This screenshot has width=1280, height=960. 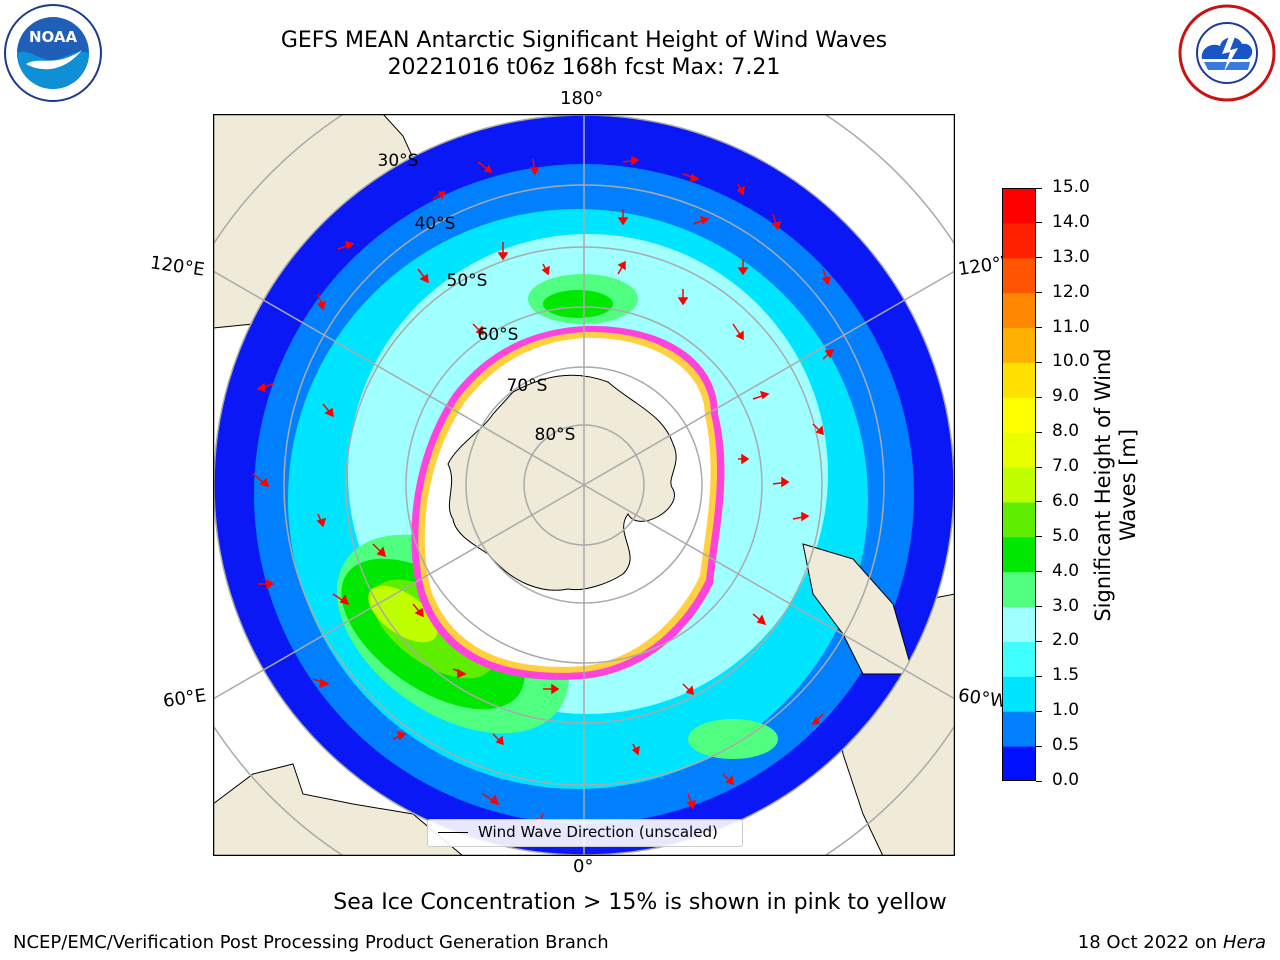 What do you see at coordinates (583, 866) in the screenshot?
I see `lon-label-0: 0°` at bounding box center [583, 866].